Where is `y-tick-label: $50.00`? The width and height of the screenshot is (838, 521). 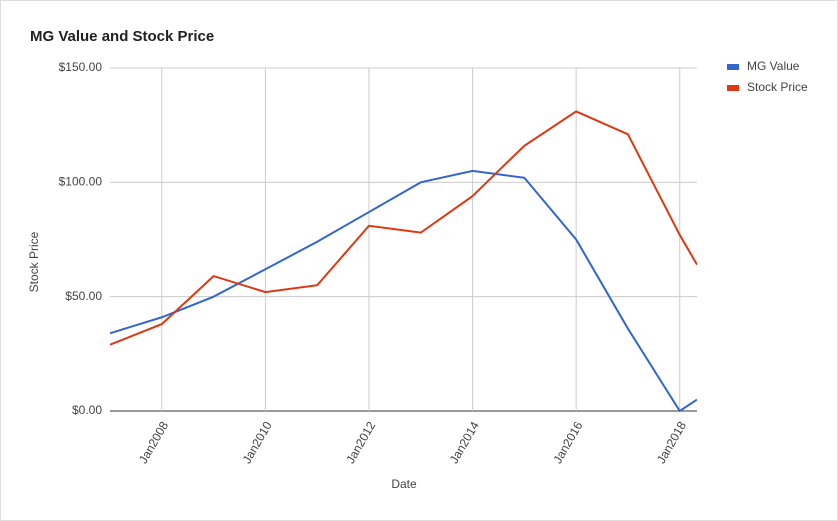
y-tick-label: $50.00 is located at coordinates (83, 296).